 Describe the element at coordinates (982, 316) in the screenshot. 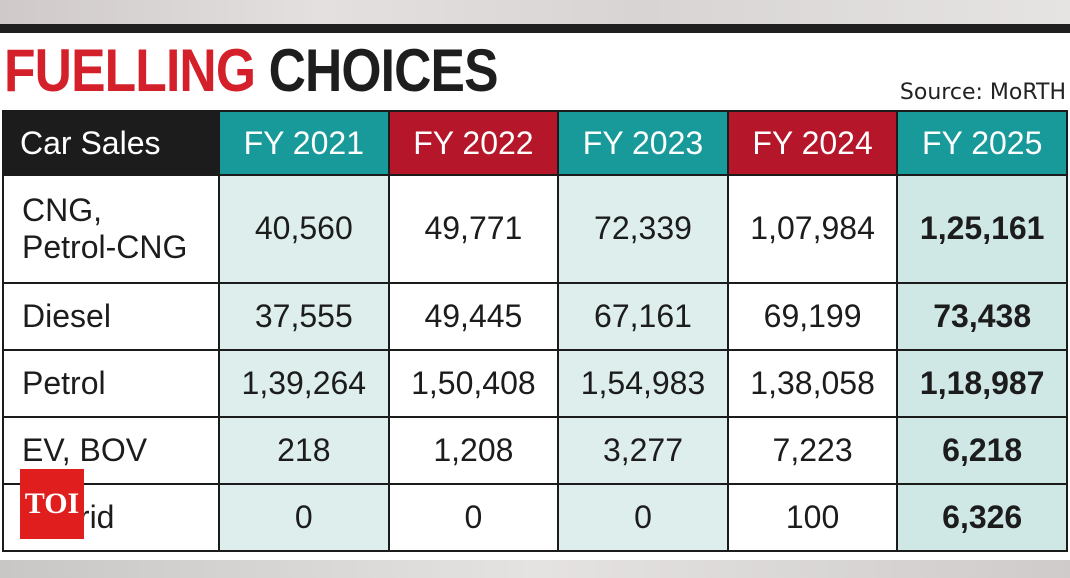

I see `table-cell-highlight: 73,438` at that location.